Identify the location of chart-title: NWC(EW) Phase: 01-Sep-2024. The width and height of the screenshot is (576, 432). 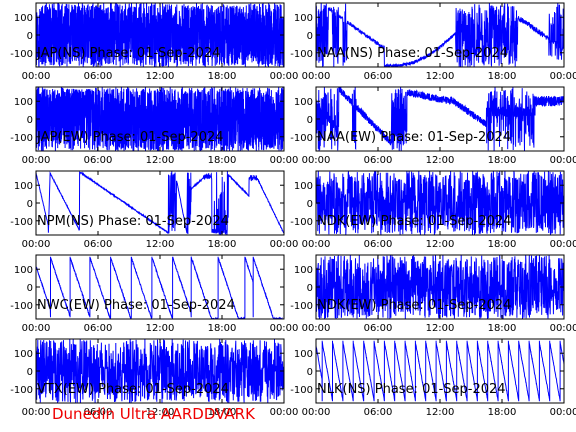
(136, 305).